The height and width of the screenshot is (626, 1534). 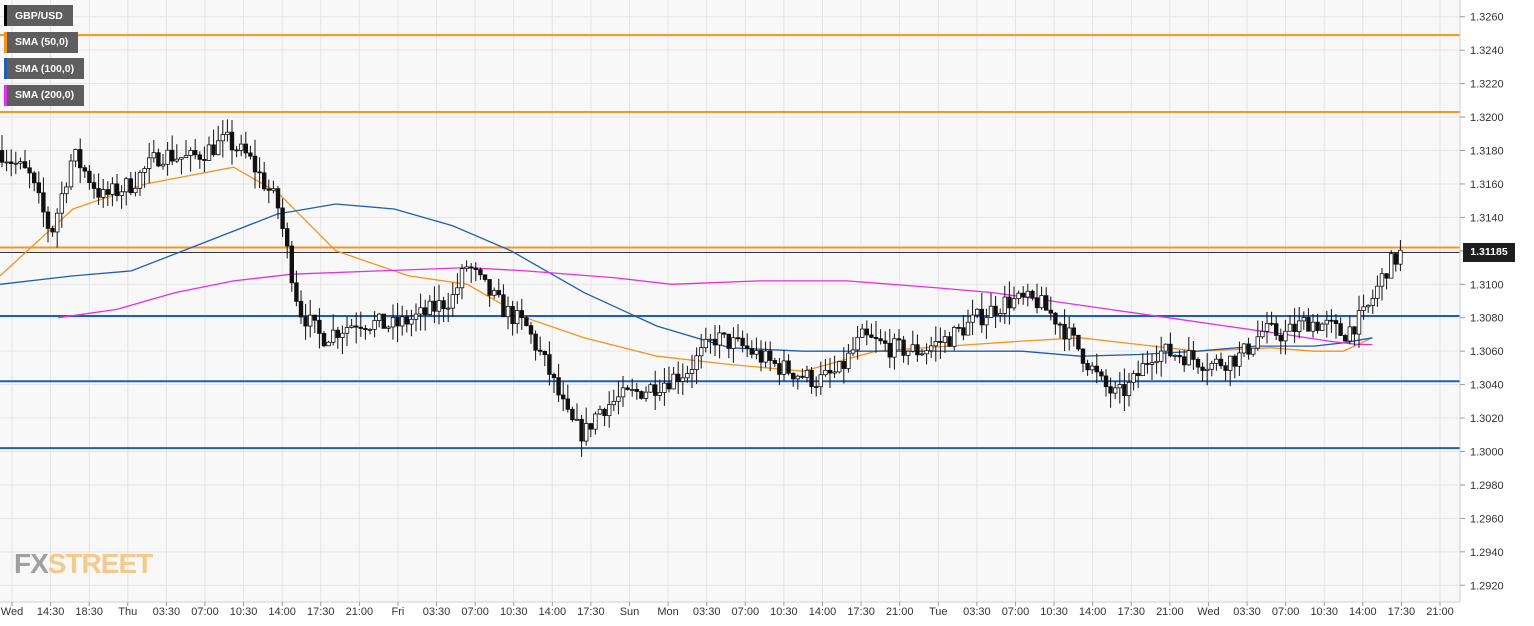 What do you see at coordinates (44, 95) in the screenshot?
I see `legend-item-sma200: SMA (200,0)` at bounding box center [44, 95].